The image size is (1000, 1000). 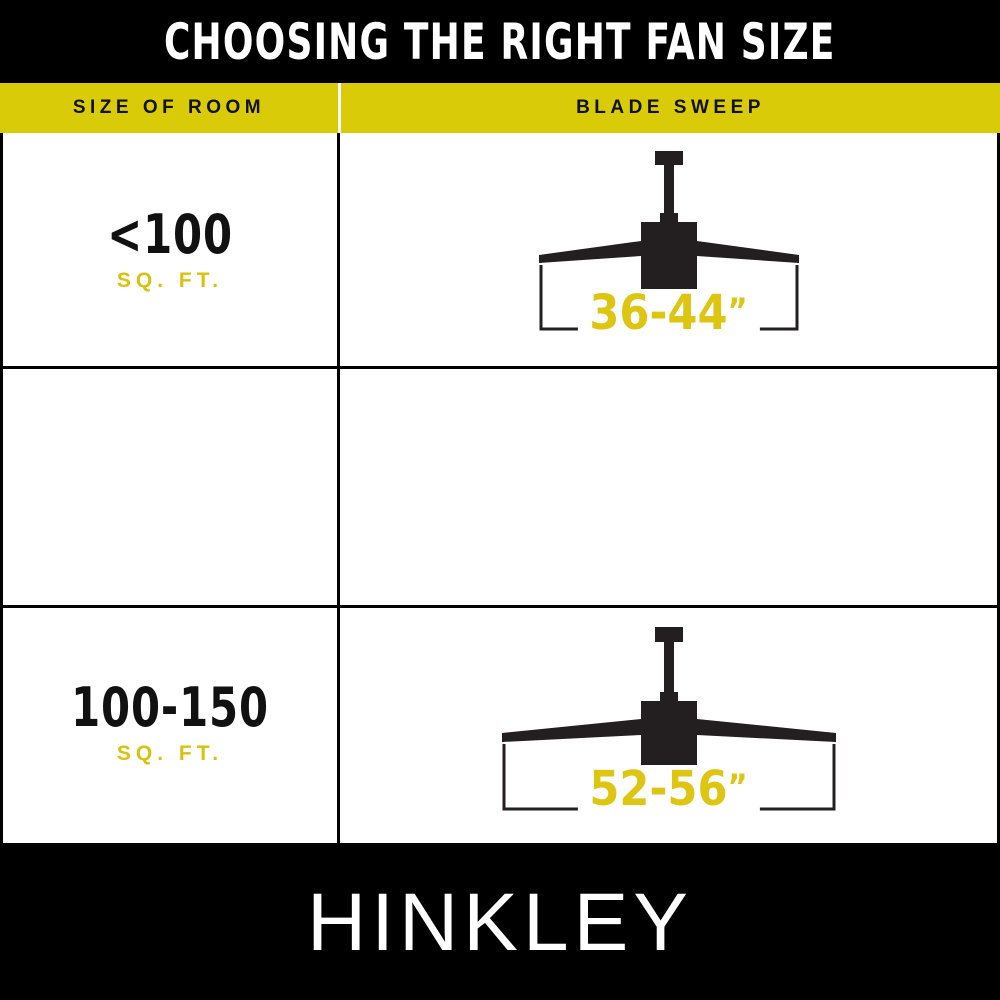 I want to click on table-header-row: SIZE OF ROOM BLADE SWEEP, so click(x=500, y=108).